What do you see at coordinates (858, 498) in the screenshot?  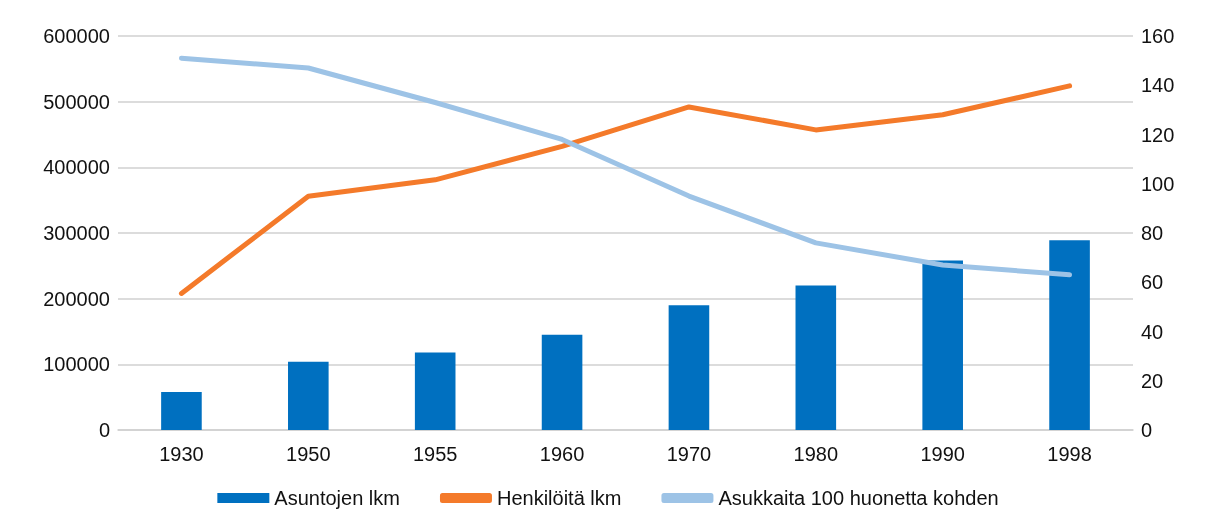 I see `legend-label: Asukkaita 100 huonetta kohden` at bounding box center [858, 498].